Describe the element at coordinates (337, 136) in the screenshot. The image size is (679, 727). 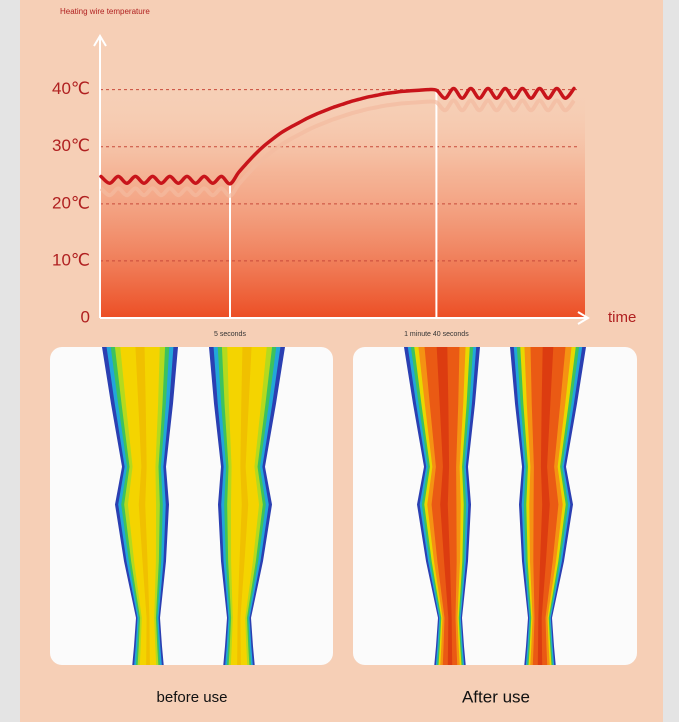
I see `line` at that location.